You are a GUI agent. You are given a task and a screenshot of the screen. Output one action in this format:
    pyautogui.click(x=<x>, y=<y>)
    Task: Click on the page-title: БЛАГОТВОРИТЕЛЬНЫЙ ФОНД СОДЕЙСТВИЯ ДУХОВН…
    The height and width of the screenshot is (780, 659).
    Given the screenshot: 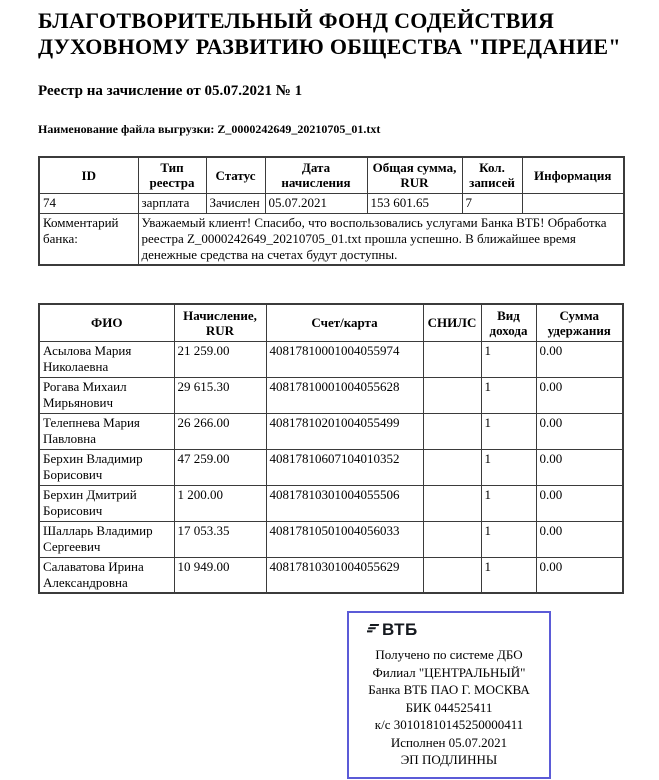 What is the action you would take?
    pyautogui.click(x=333, y=34)
    